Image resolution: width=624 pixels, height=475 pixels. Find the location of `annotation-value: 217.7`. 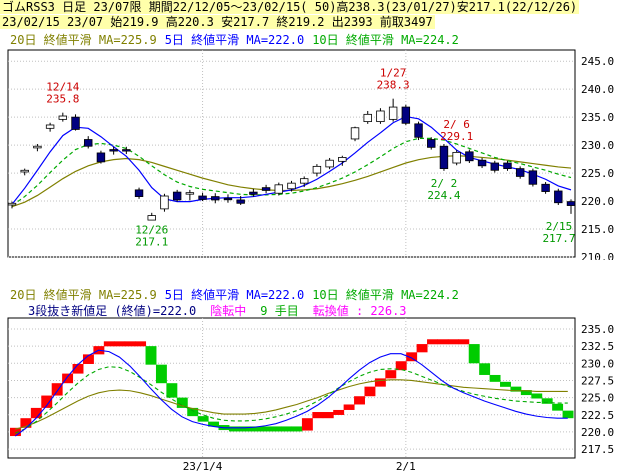

annotation-value: 217.7 is located at coordinates (558, 238).